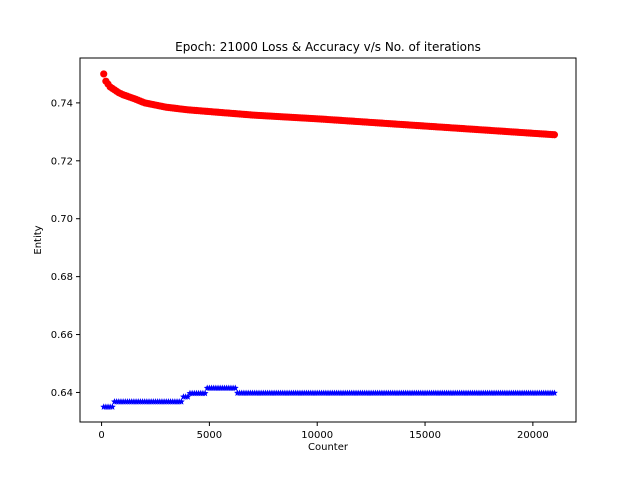  Describe the element at coordinates (533, 435) in the screenshot. I see `x-tick-label: 20000` at that location.